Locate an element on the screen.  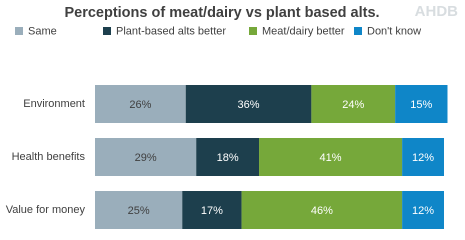
value-label: 41% is located at coordinates (331, 158).